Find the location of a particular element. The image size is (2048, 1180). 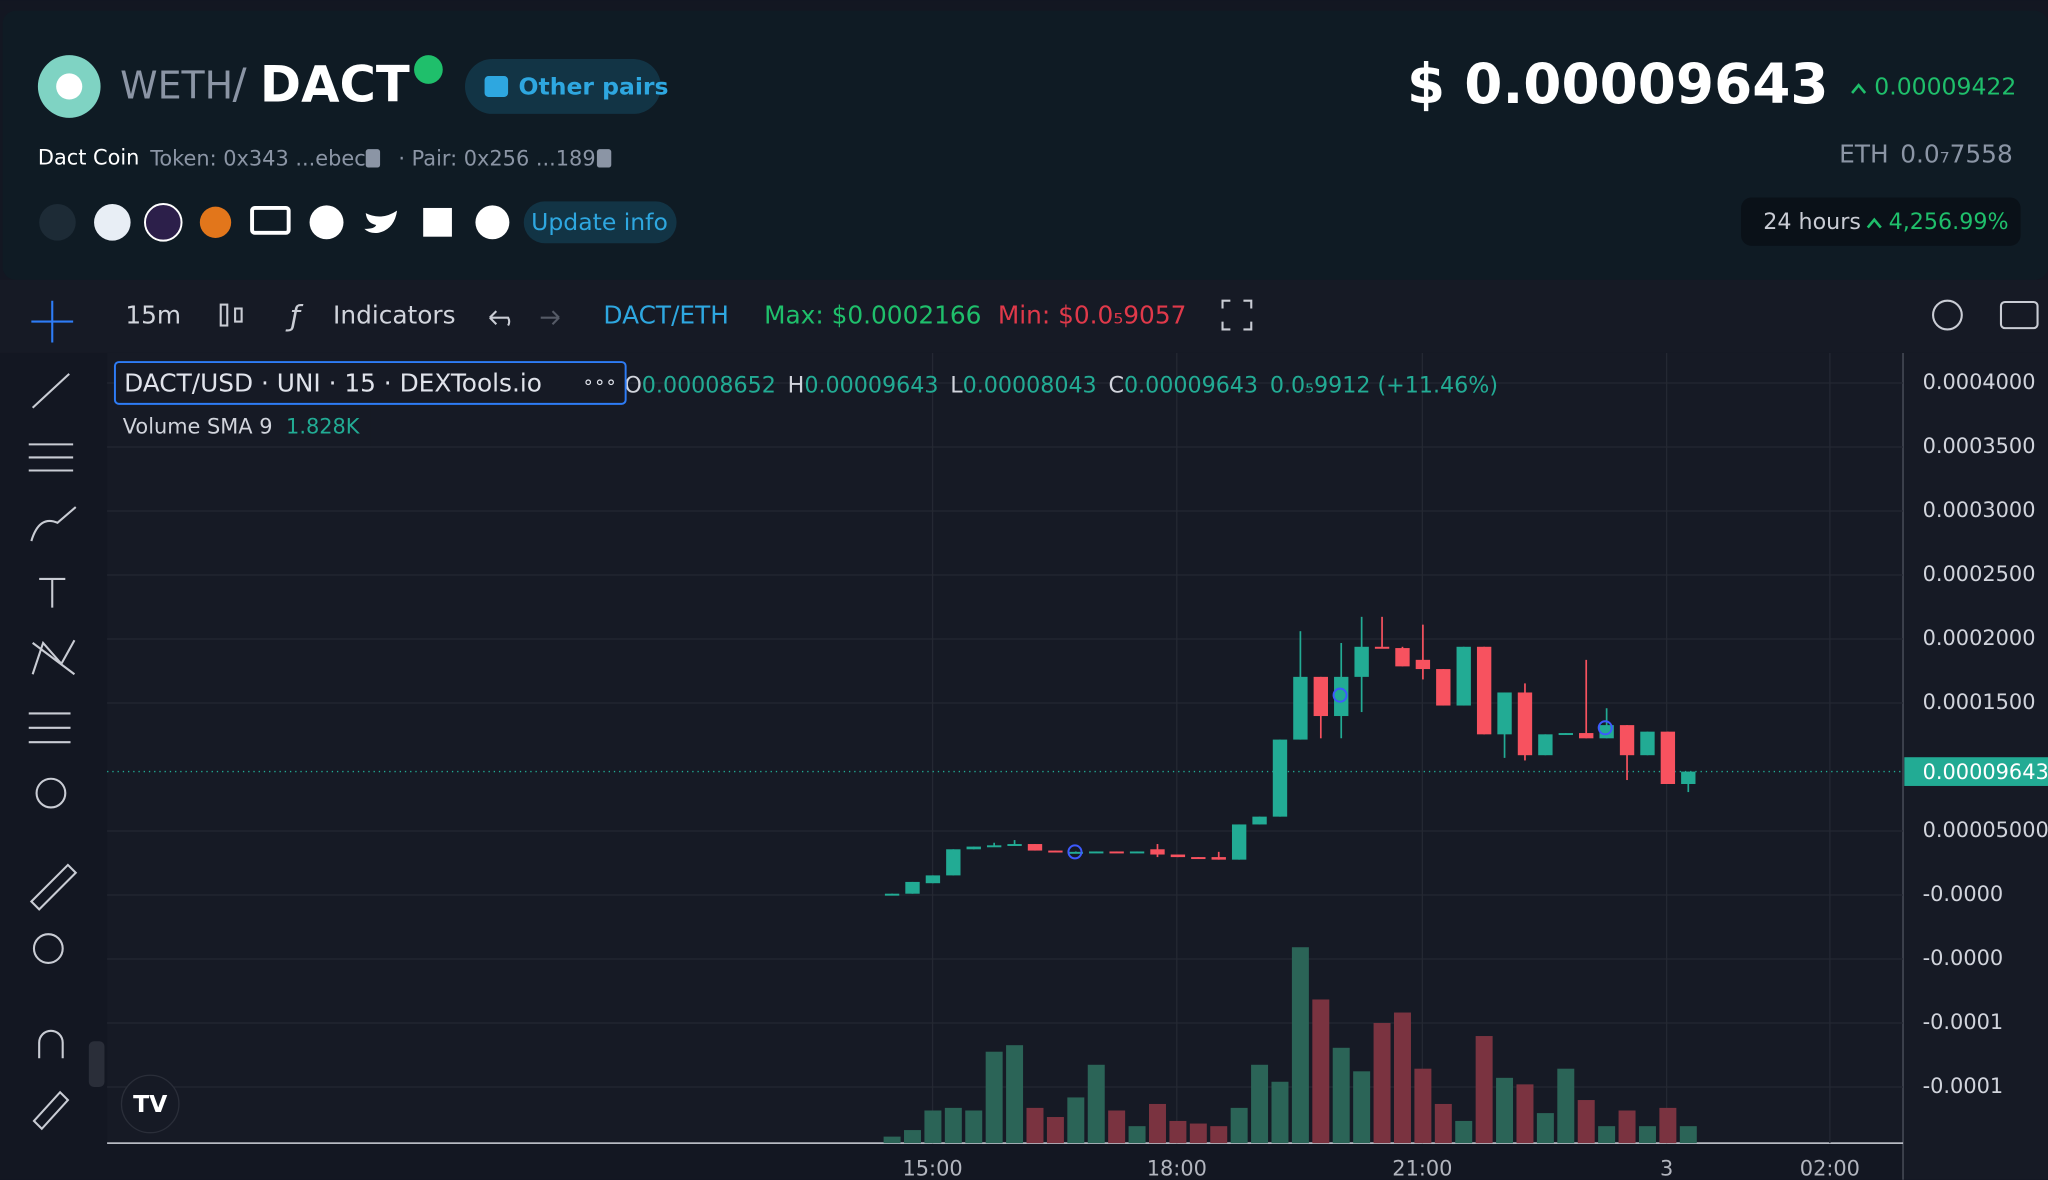

website-icon is located at coordinates (270, 220).